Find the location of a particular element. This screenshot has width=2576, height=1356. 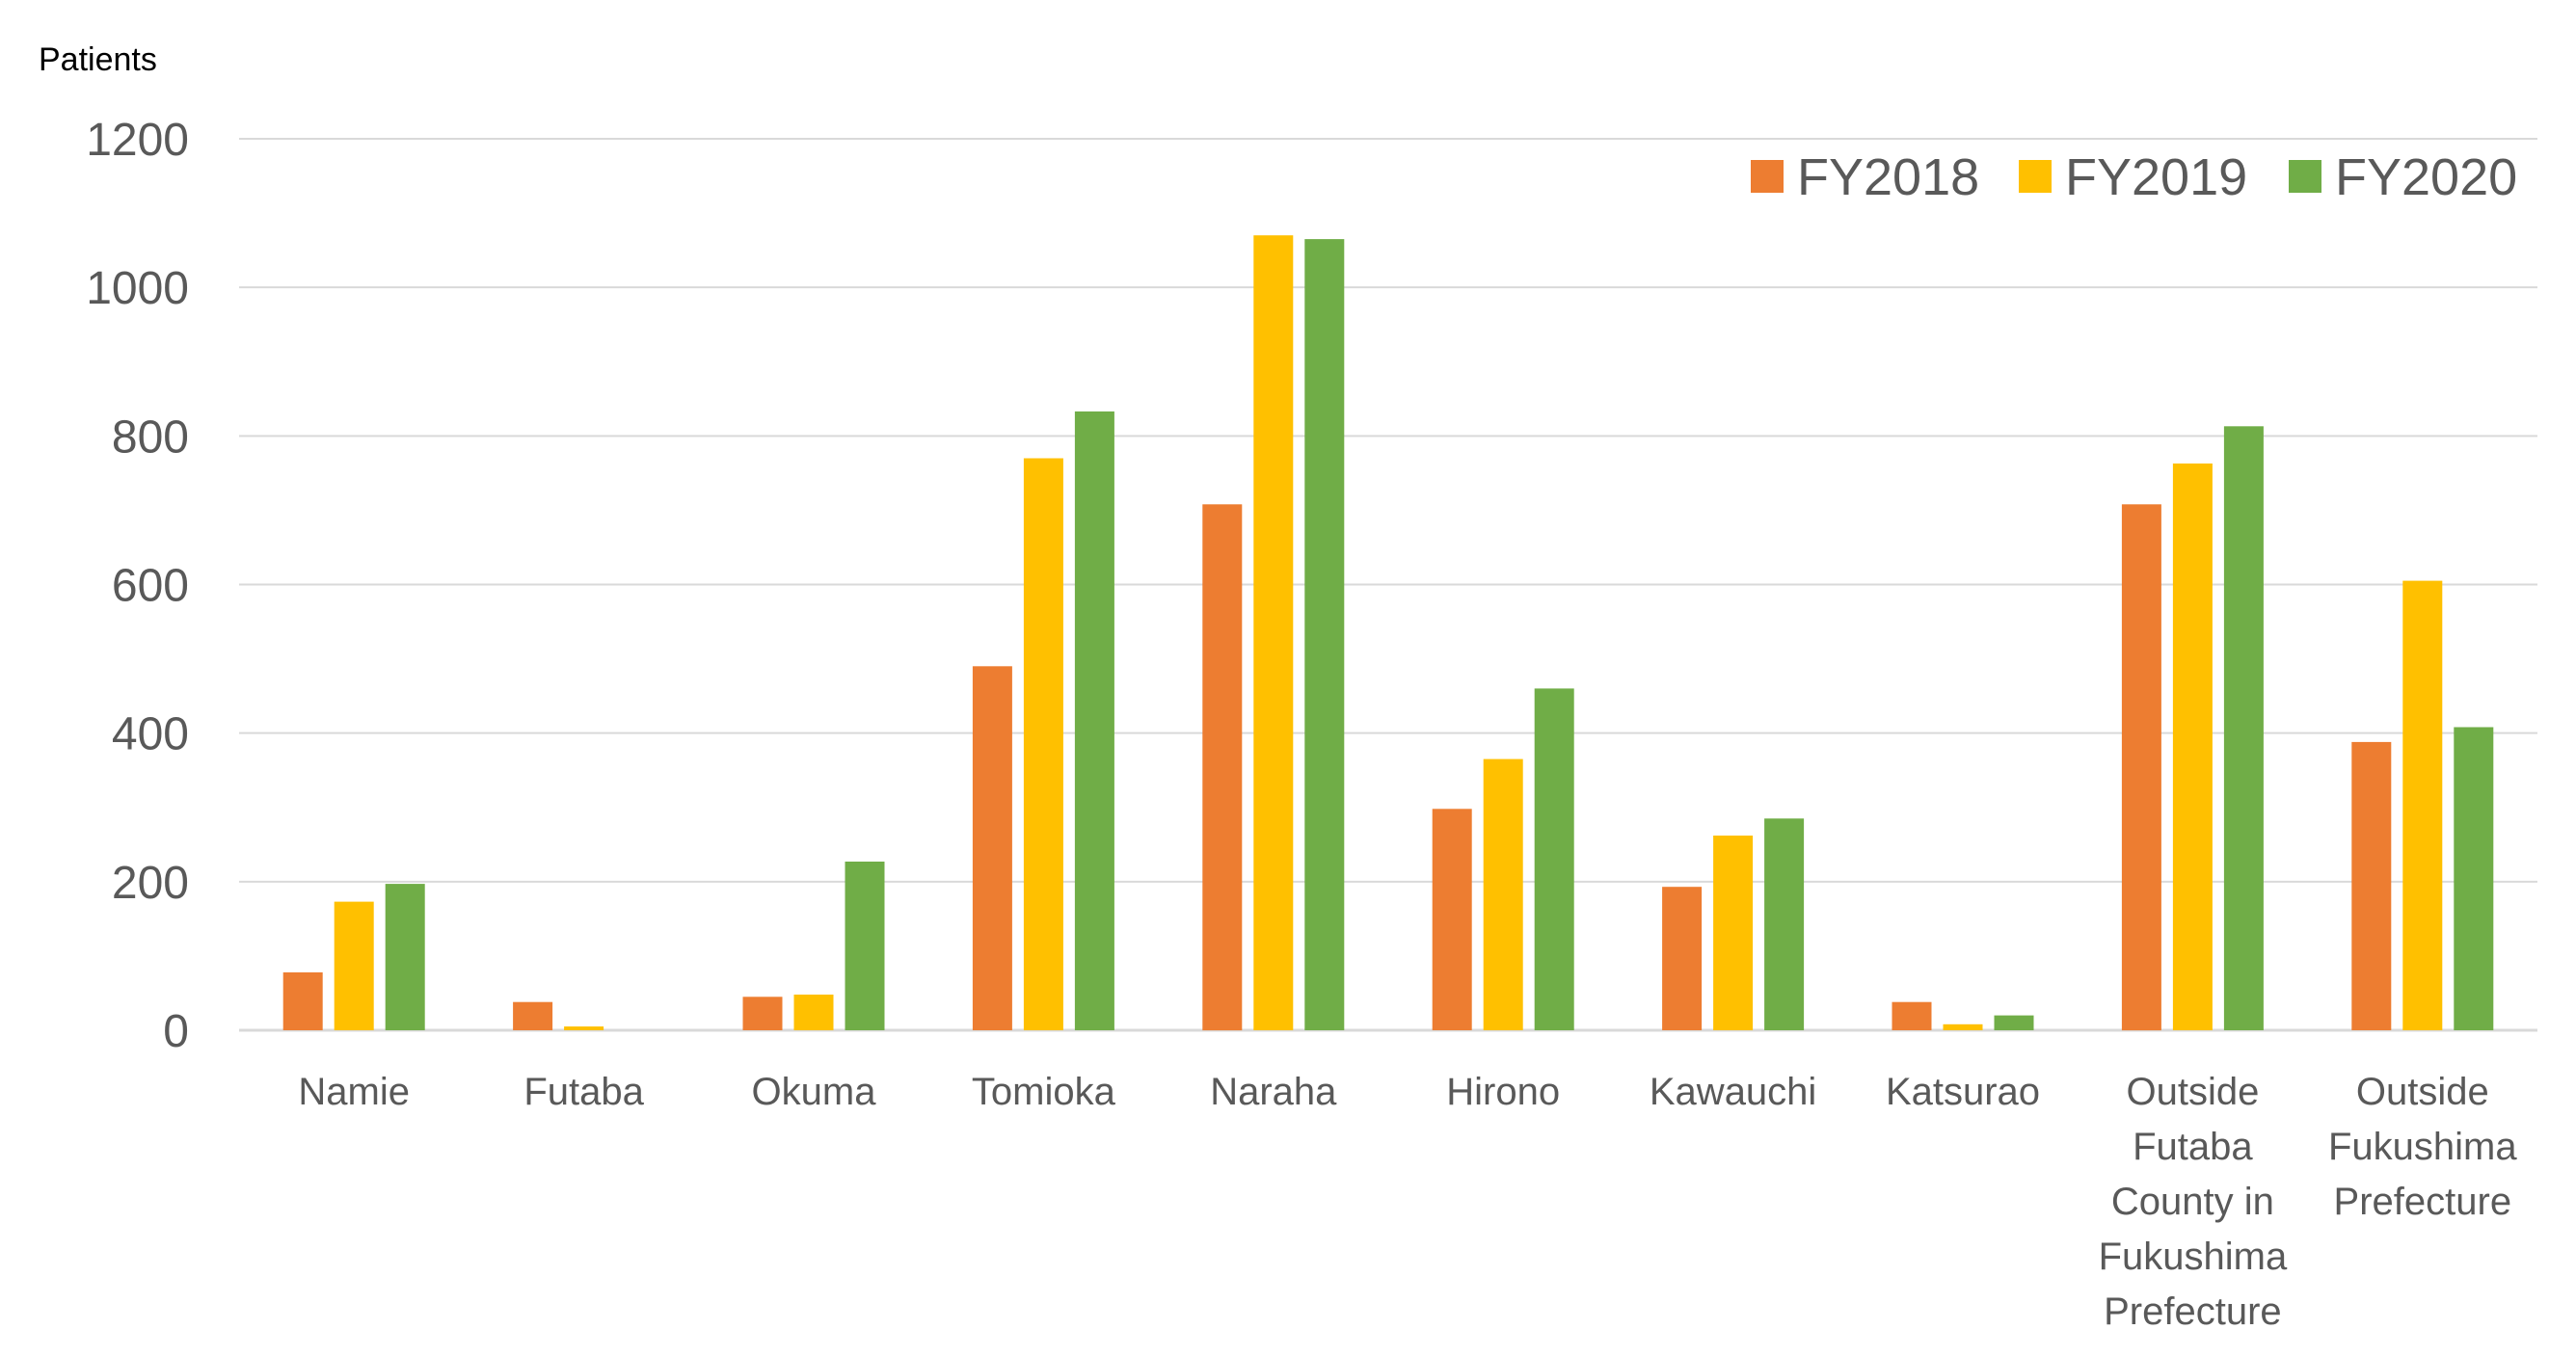

bar-okuma-fy2020 is located at coordinates (865, 946).